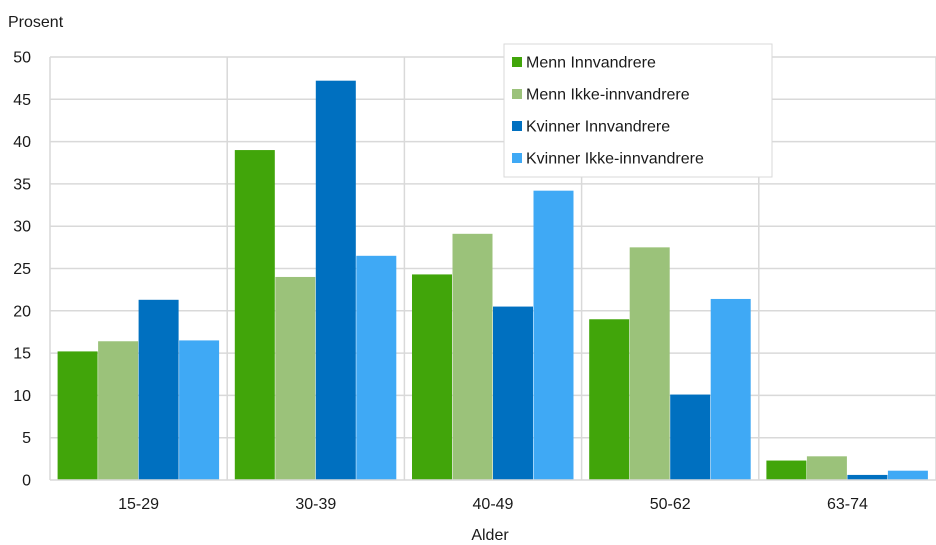  Describe the element at coordinates (26, 438) in the screenshot. I see `y-tick-label: 5` at that location.